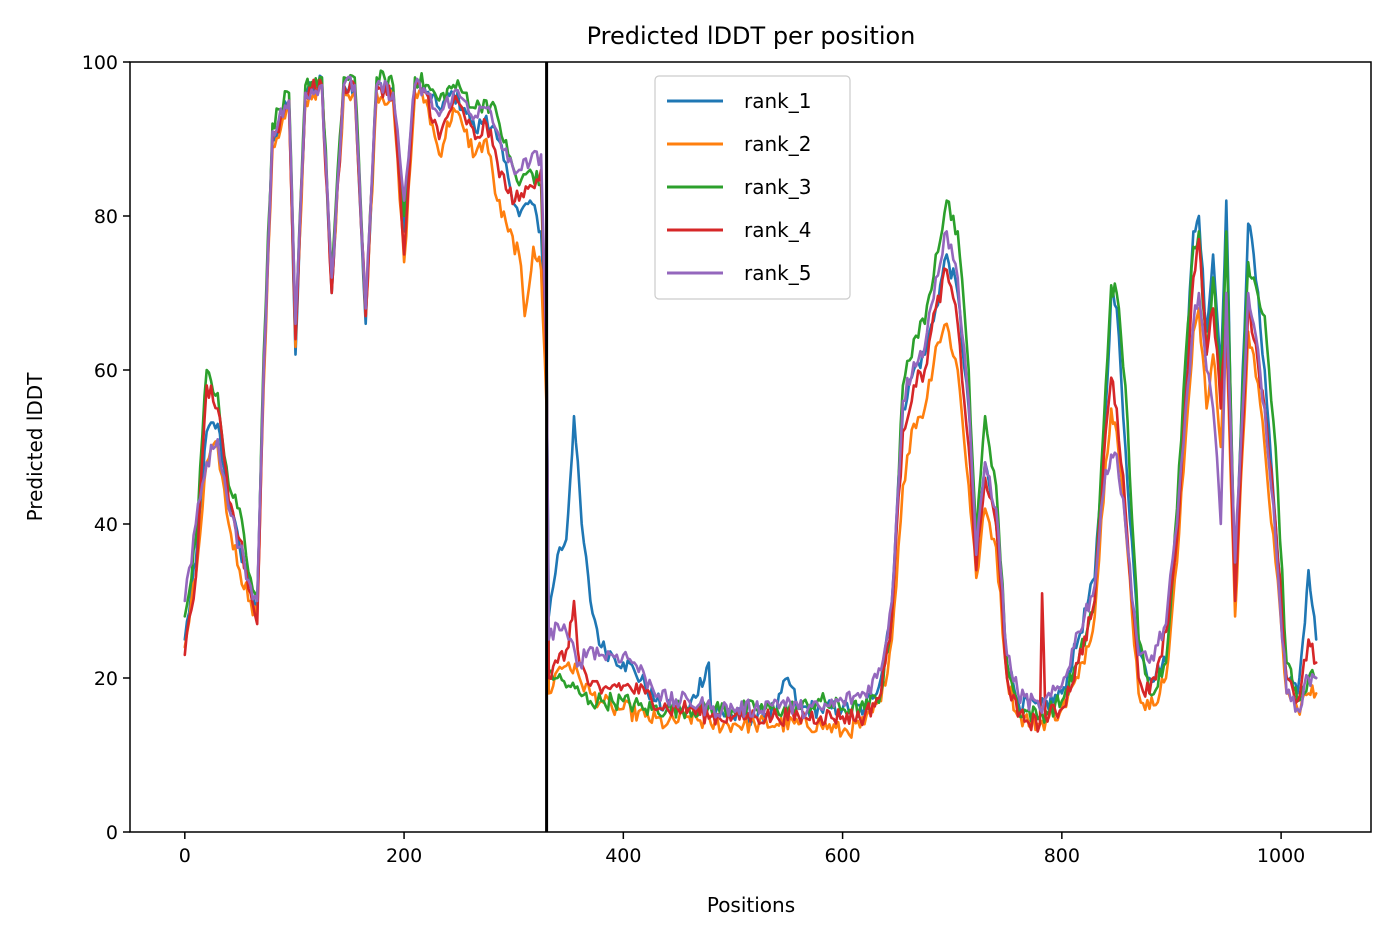 This screenshot has height=939, width=1391. Describe the element at coordinates (777, 230) in the screenshot. I see `legend-label-rank-4: rank_4` at that location.